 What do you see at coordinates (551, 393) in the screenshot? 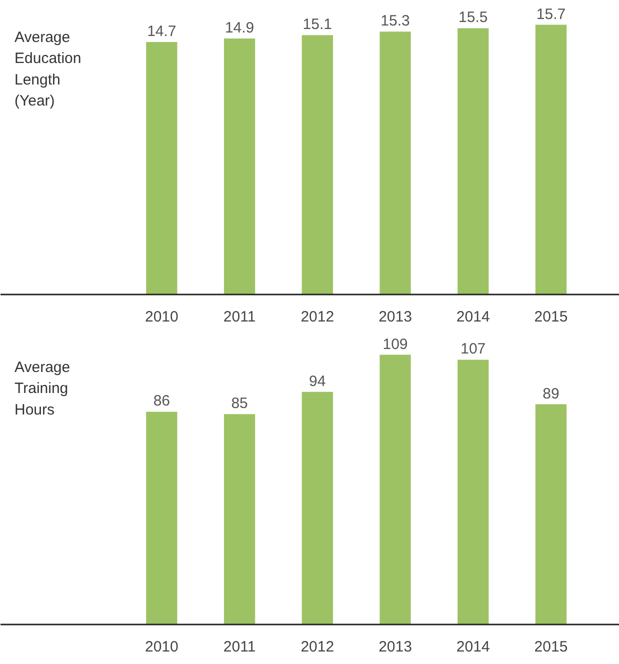
I see `data-label: 89` at bounding box center [551, 393].